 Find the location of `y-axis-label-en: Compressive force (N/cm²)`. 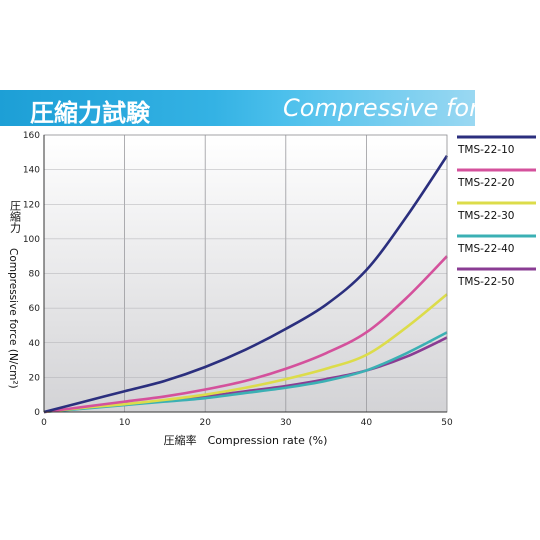

y-axis-label-en: Compressive force (N/cm²) is located at coordinates (13, 318).